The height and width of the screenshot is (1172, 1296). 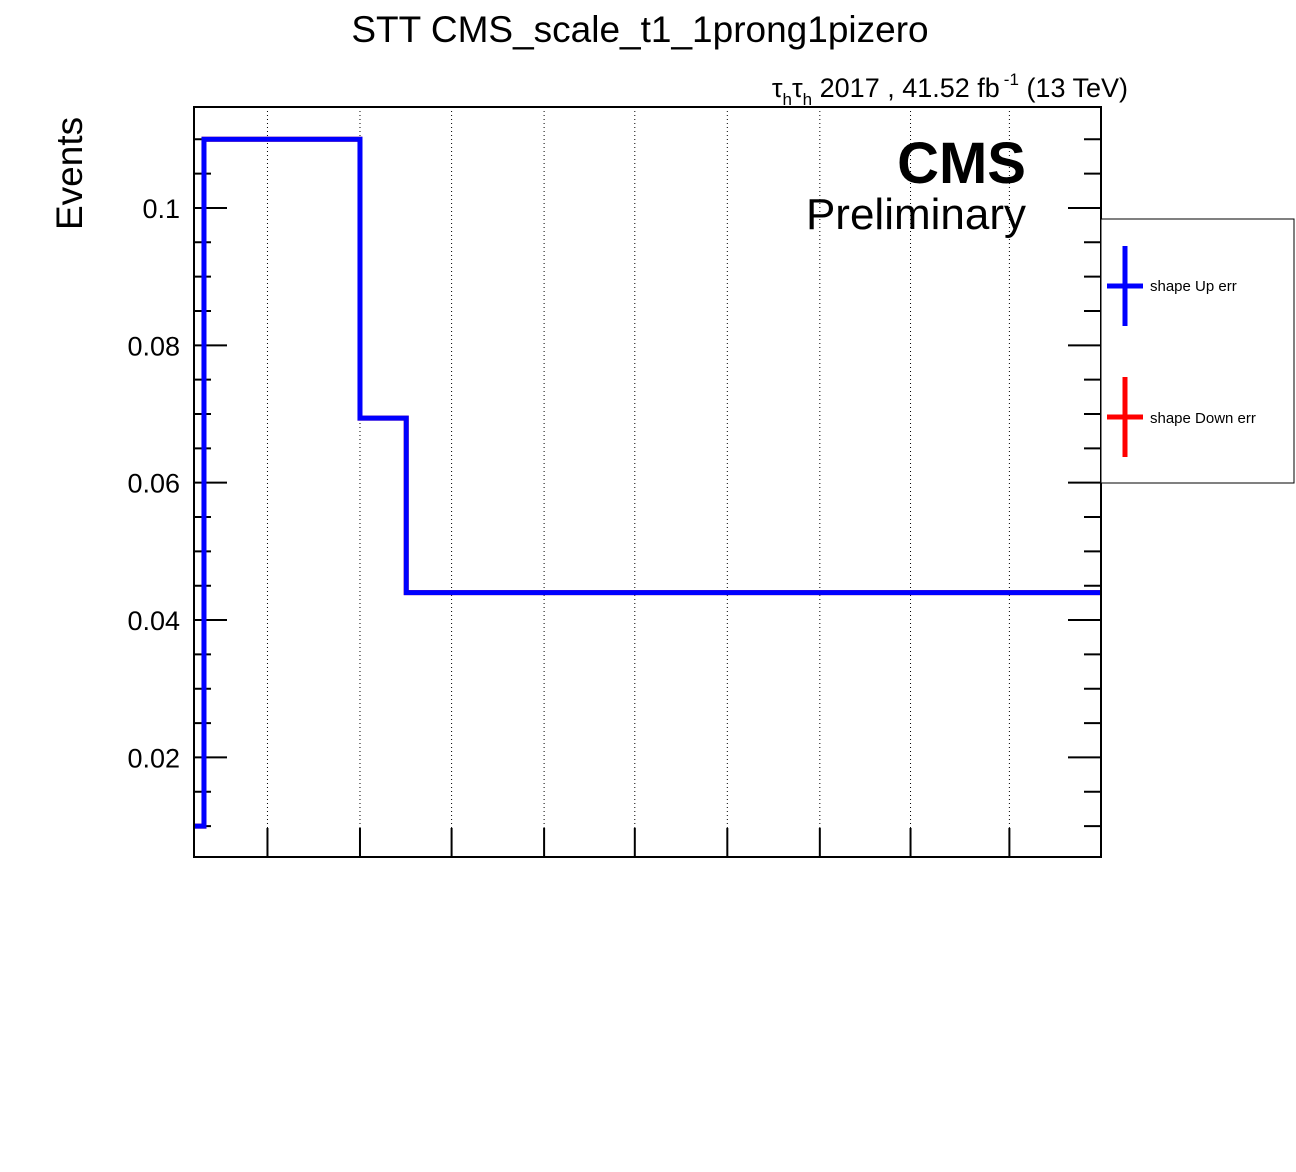 I want to click on legend-entry-up: shape Up err, so click(x=1172, y=286).